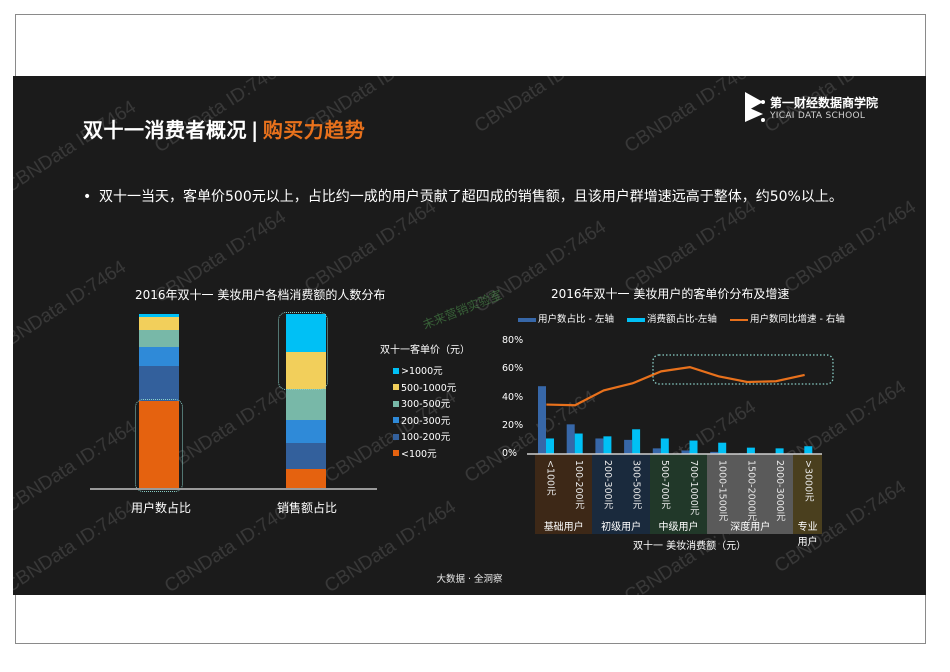 The width and height of the screenshot is (950, 672). Describe the element at coordinates (233, 489) in the screenshot. I see `left-chart-x-axis` at that location.